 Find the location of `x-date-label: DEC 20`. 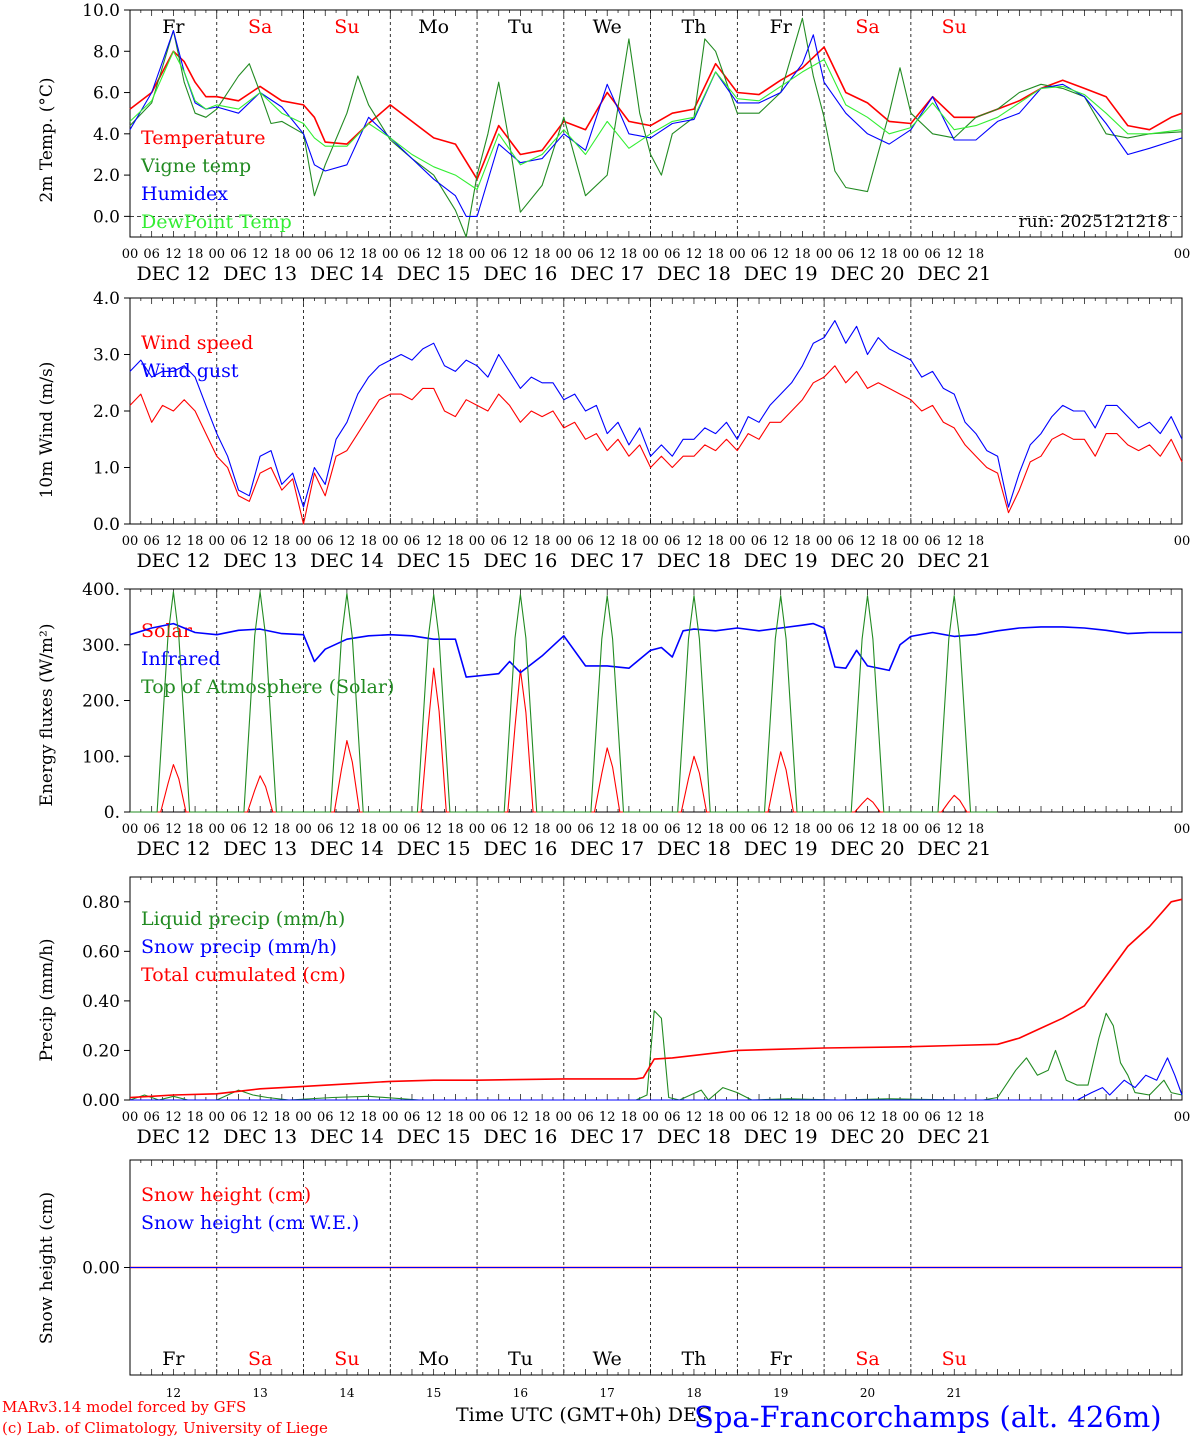

x-date-label: DEC 20 is located at coordinates (868, 849).